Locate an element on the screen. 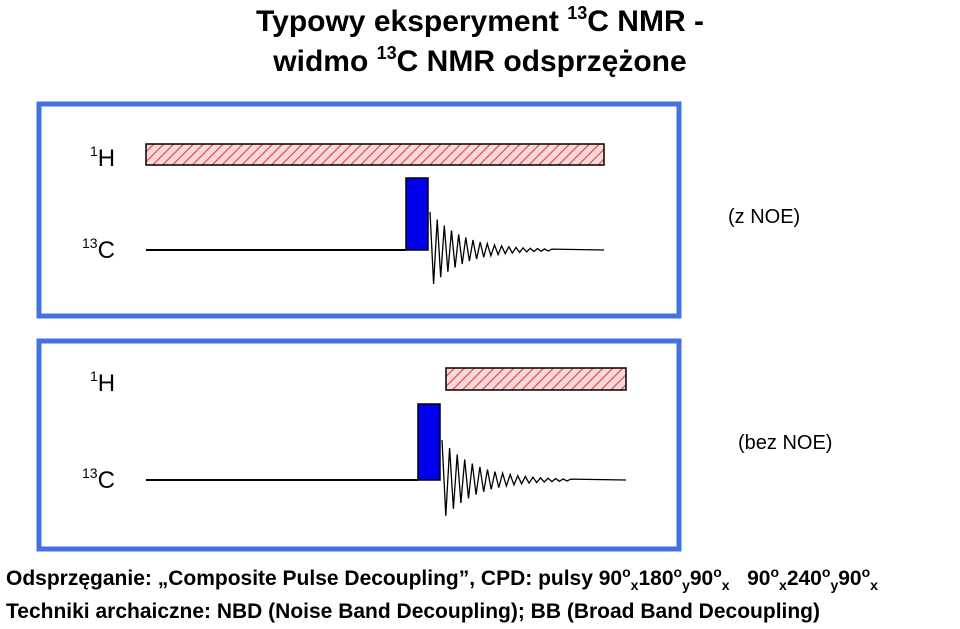 Image resolution: width=960 pixels, height=629 pixels. title-line-1: Typowy eksperyment 13C NMR - is located at coordinates (480, 20).